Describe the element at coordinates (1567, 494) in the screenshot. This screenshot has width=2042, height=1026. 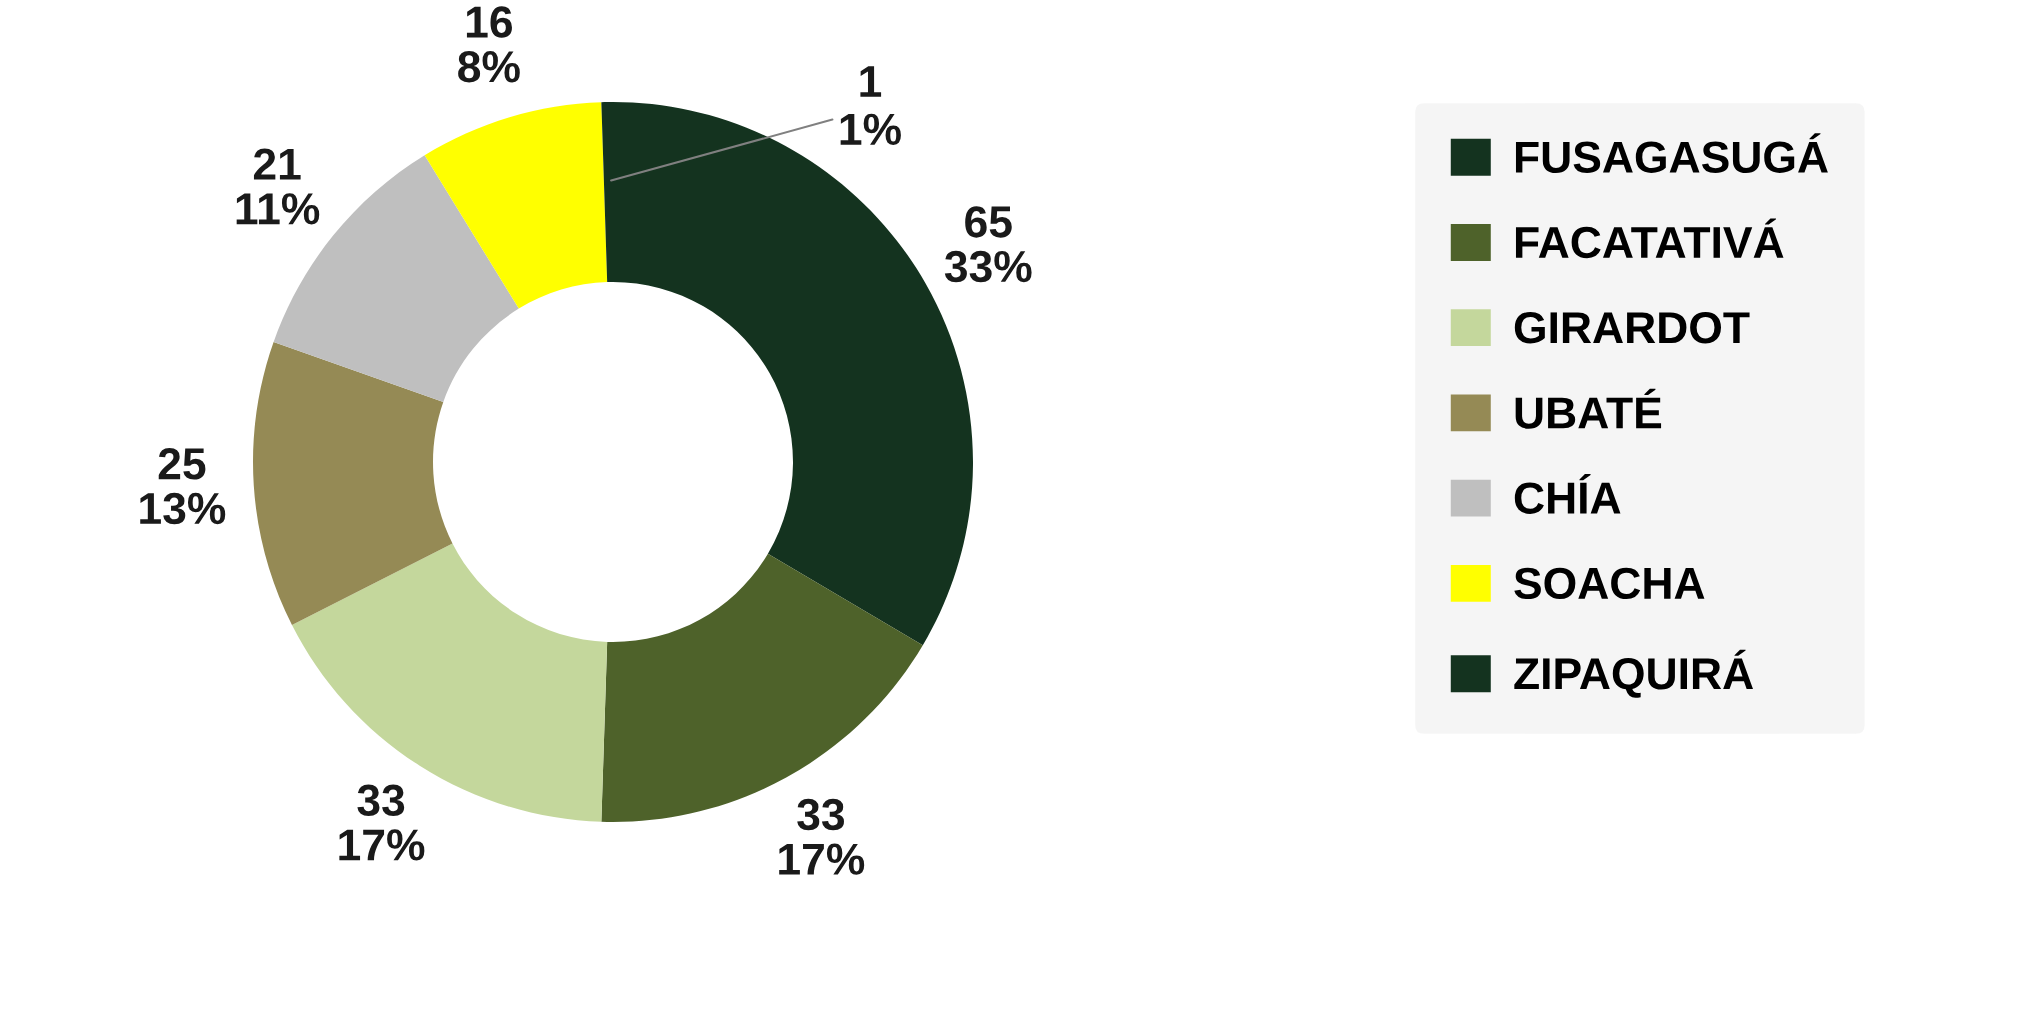
I see `legend-label: CHÍA` at that location.